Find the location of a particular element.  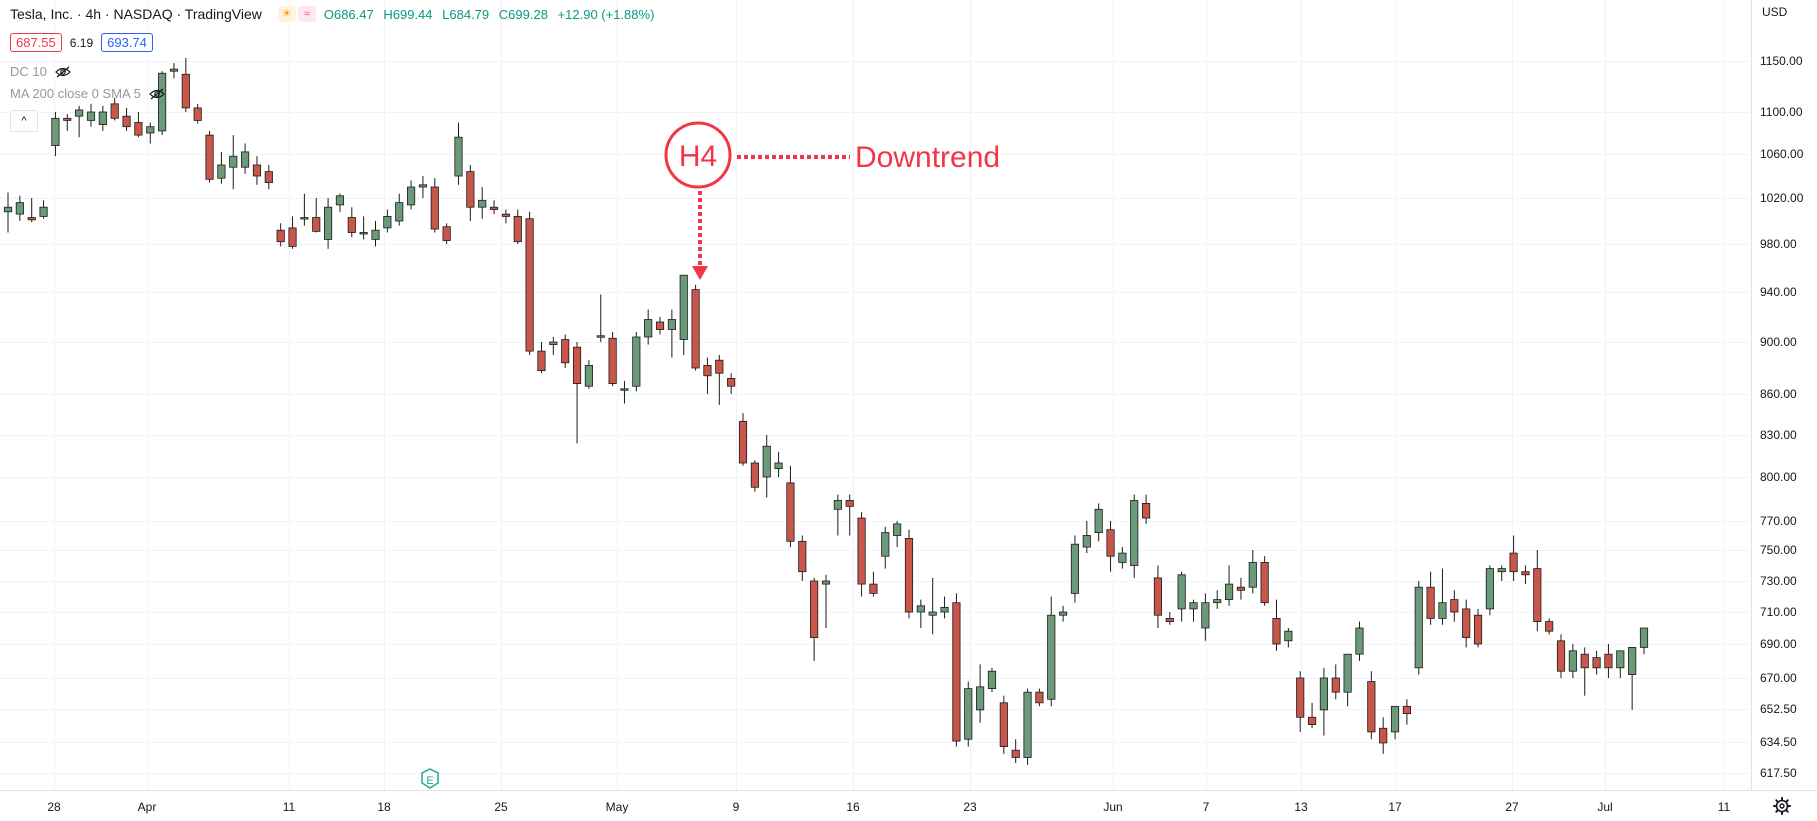

indicator-dc: DC 10 is located at coordinates (40, 71).